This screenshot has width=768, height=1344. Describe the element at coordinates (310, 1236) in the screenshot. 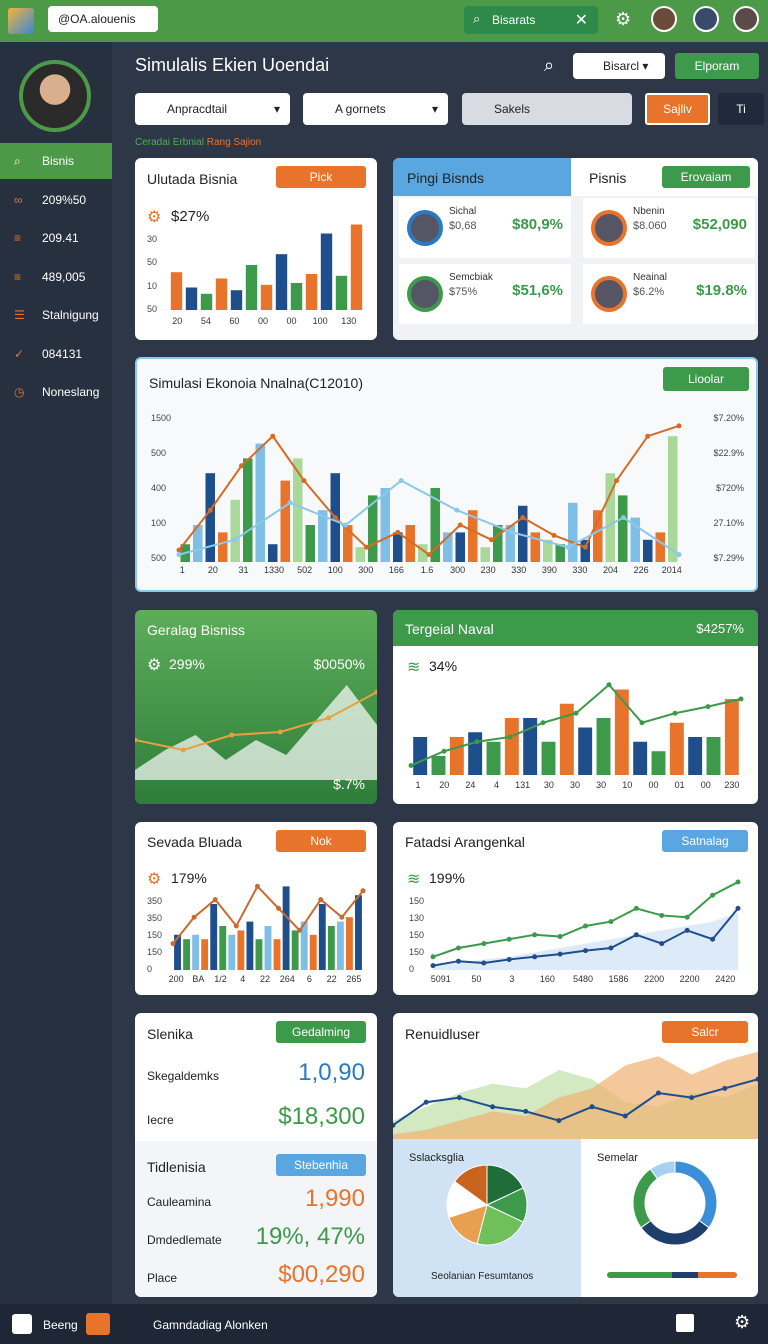

I see `row-value: 19%, 47%` at that location.